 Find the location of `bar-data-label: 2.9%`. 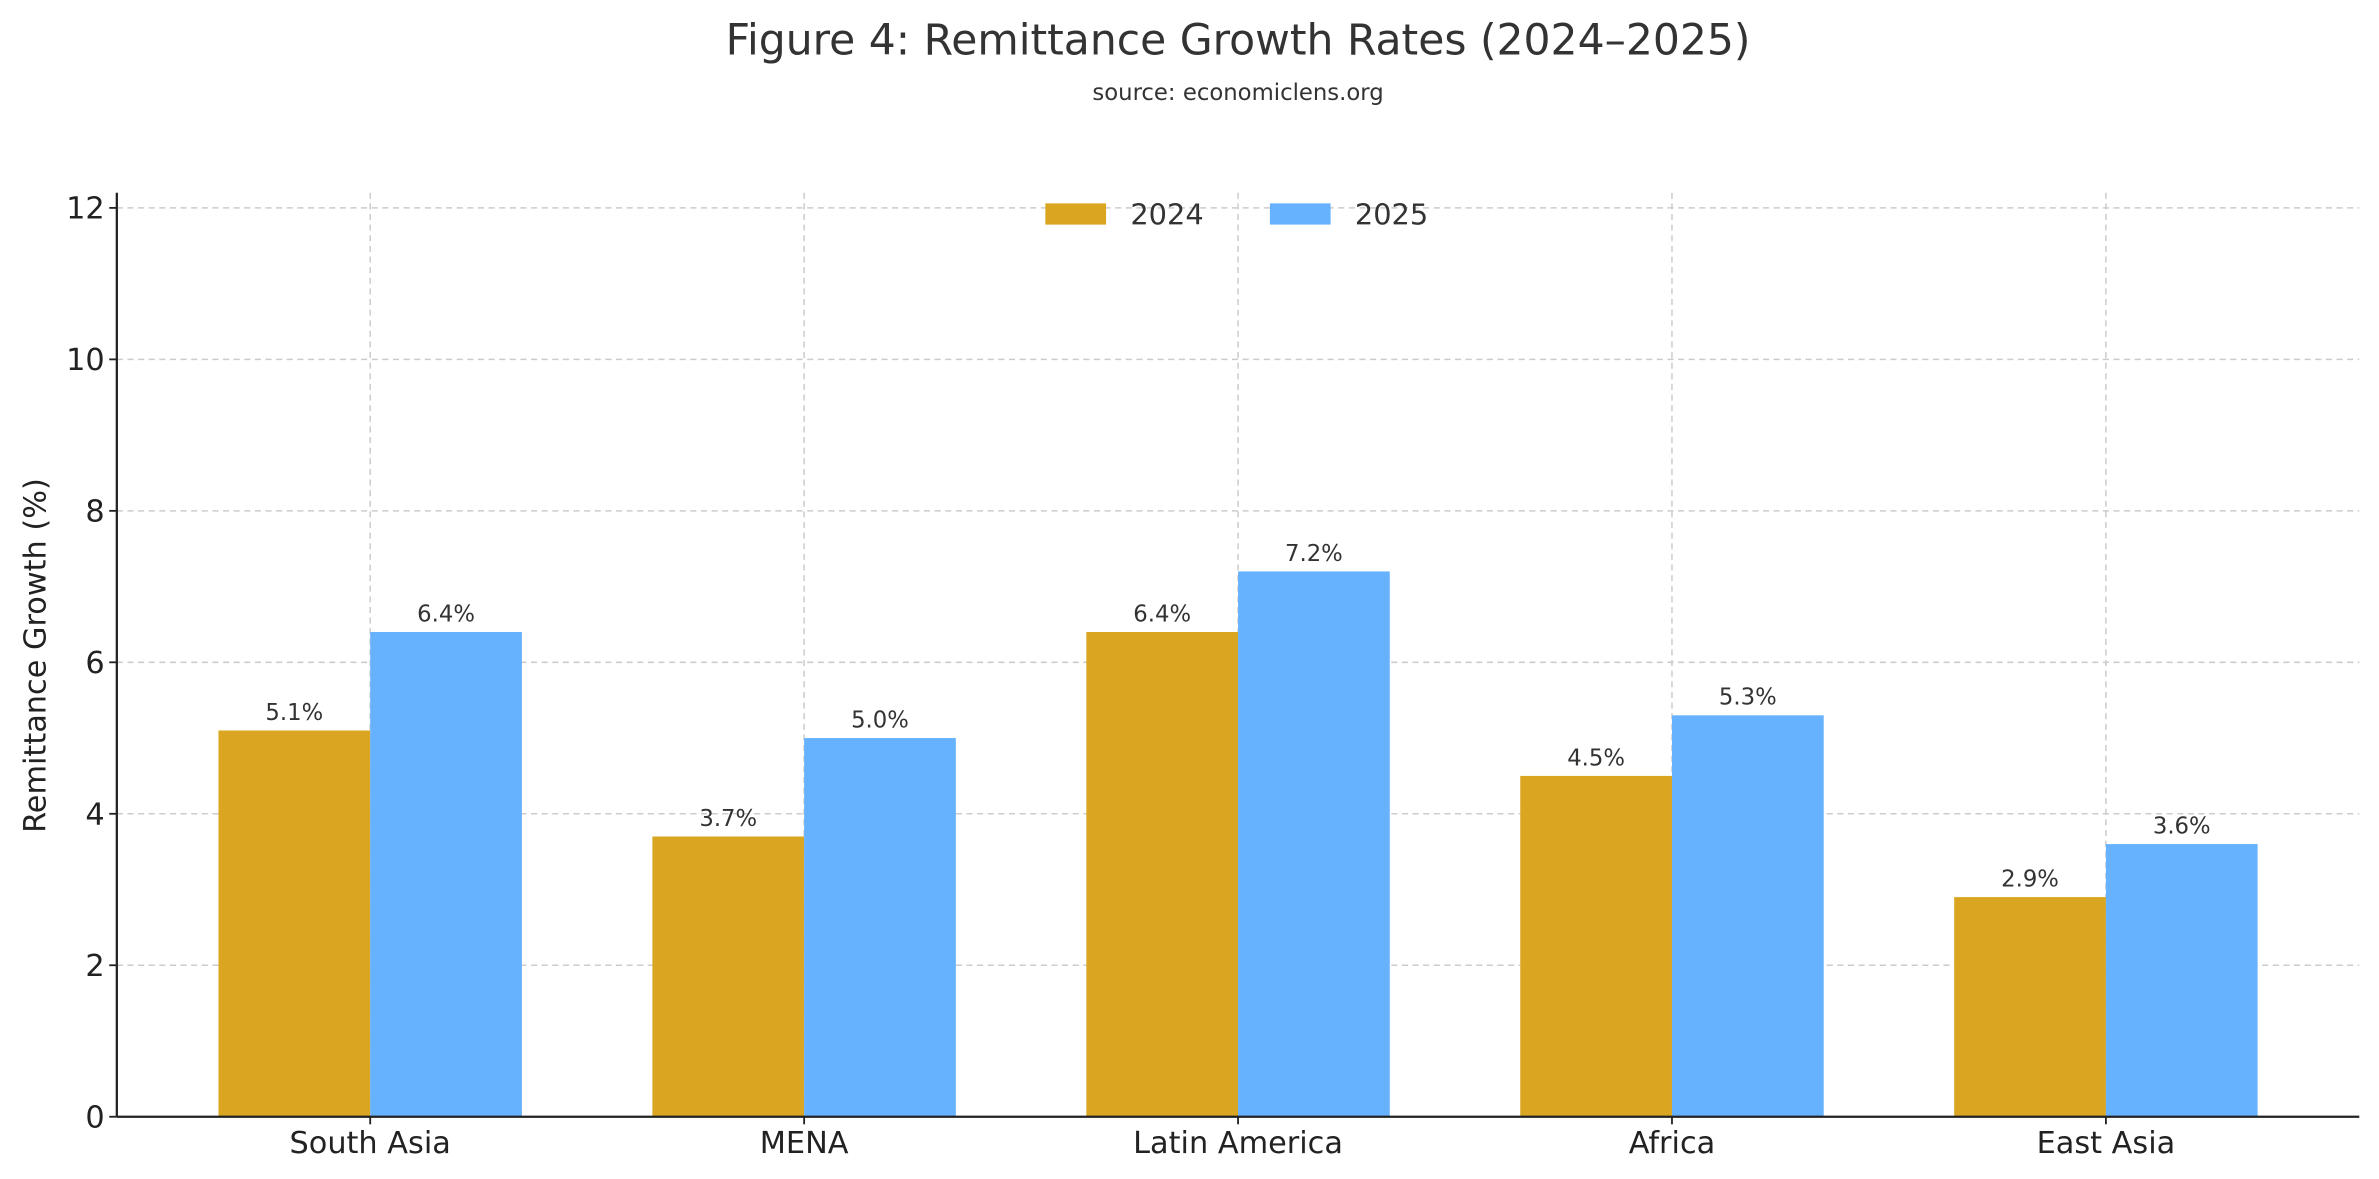

bar-data-label: 2.9% is located at coordinates (2030, 879).